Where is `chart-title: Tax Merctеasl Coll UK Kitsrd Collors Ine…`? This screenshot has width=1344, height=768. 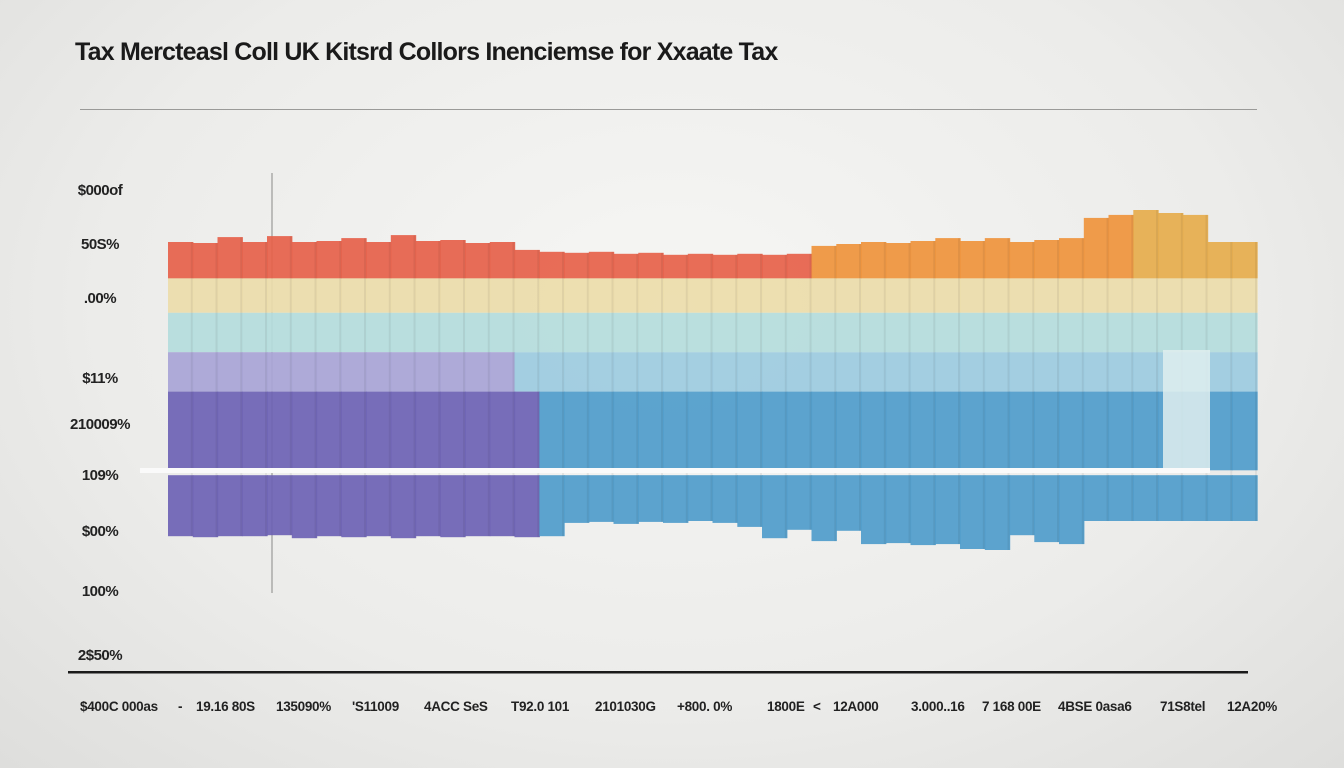
chart-title: Tax Merctеasl Coll UK Kitsrd Collors Ine… is located at coordinates (426, 52).